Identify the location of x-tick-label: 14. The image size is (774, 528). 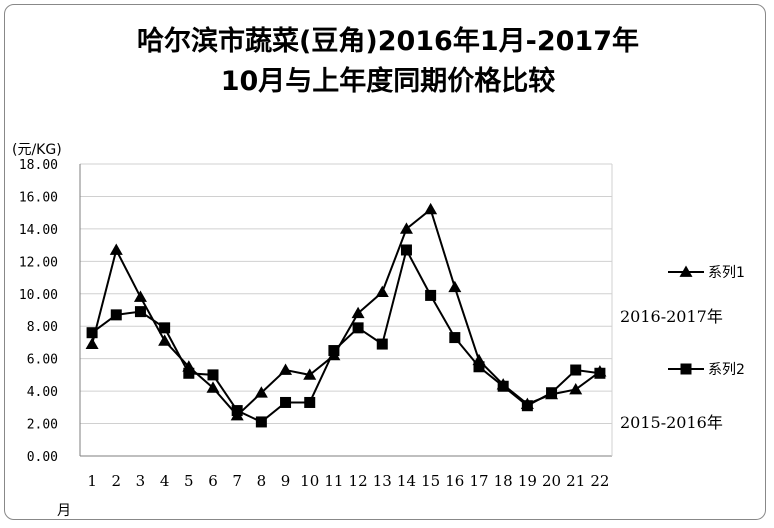
(406, 481).